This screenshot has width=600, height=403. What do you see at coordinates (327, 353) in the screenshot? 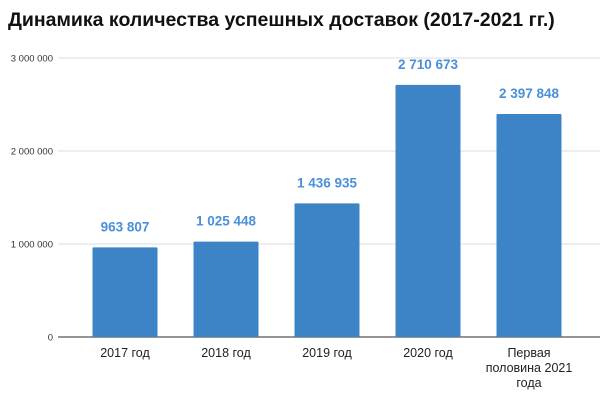
I see `x-tick-label: 2019 год` at bounding box center [327, 353].